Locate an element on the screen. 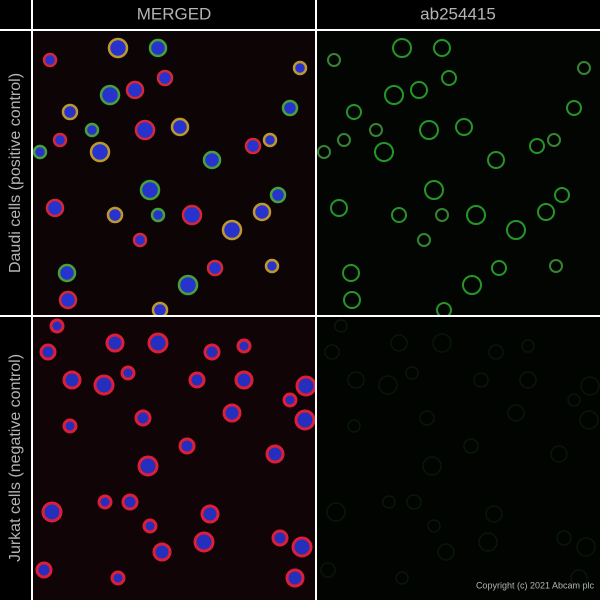 This screenshot has width=600, height=600. copyright: Copyright (c) 2021 Abcam plc is located at coordinates (535, 585).